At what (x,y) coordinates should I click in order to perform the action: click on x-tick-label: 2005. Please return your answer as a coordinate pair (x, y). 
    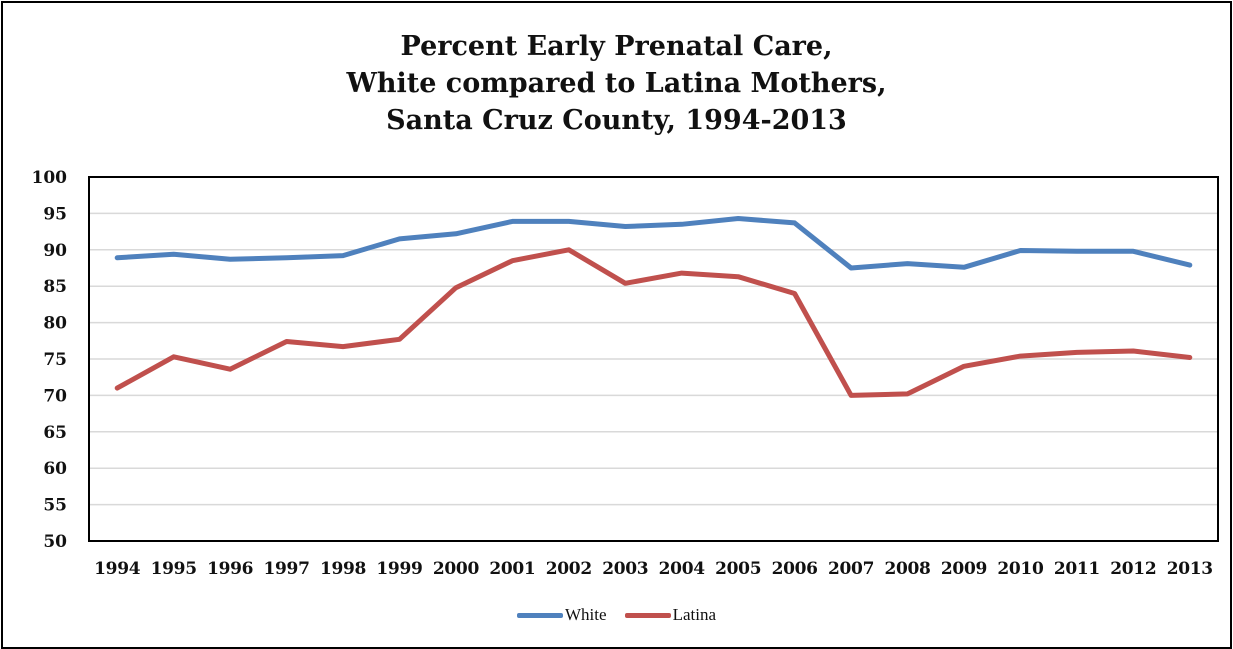
    Looking at the image, I should click on (738, 569).